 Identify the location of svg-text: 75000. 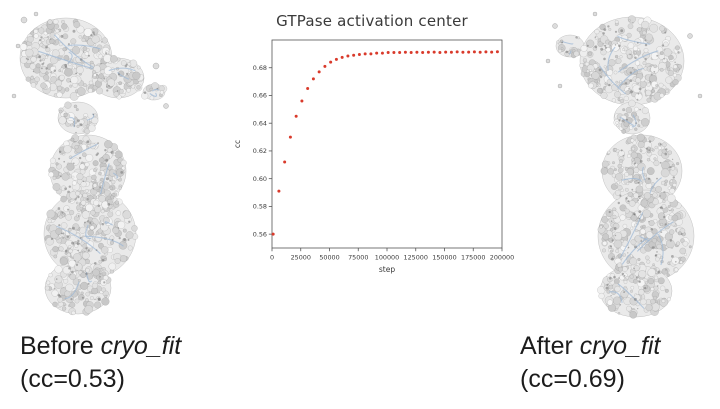
(358, 258).